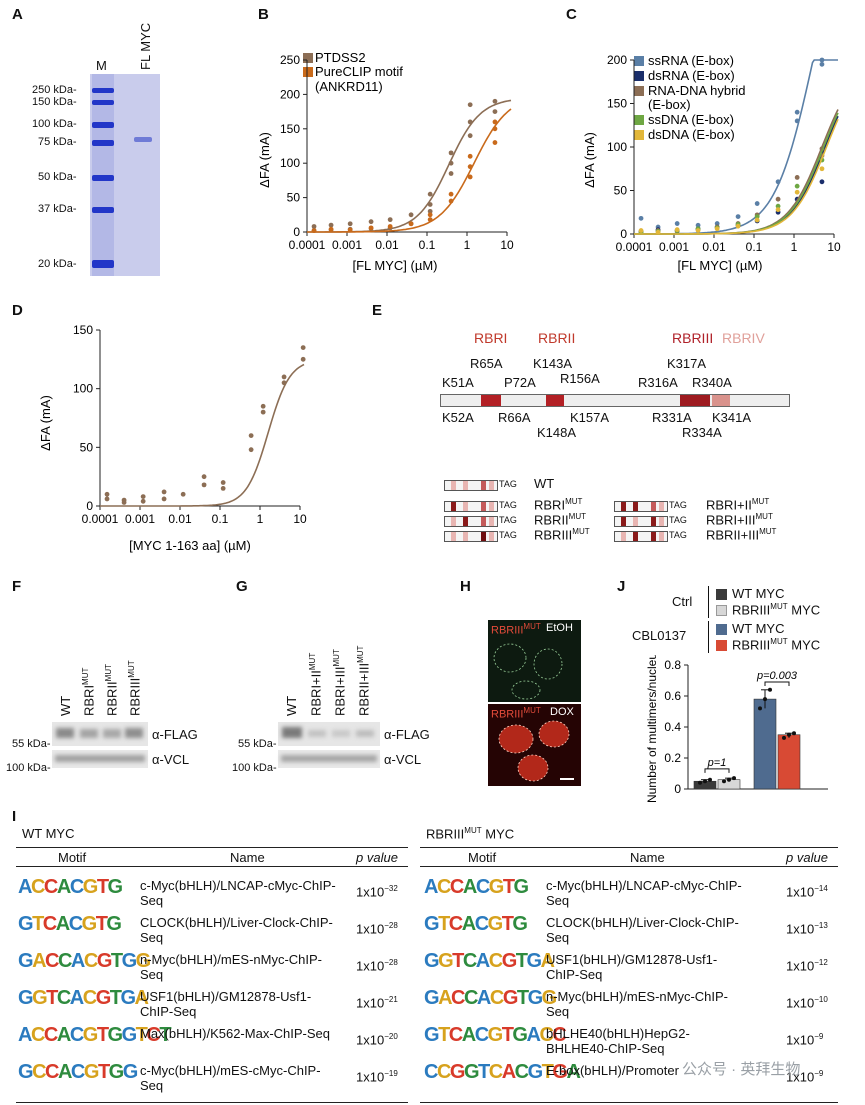 The image size is (865, 1105). Describe the element at coordinates (89, 733) in the screenshot. I see `band-f-rbri` at that location.